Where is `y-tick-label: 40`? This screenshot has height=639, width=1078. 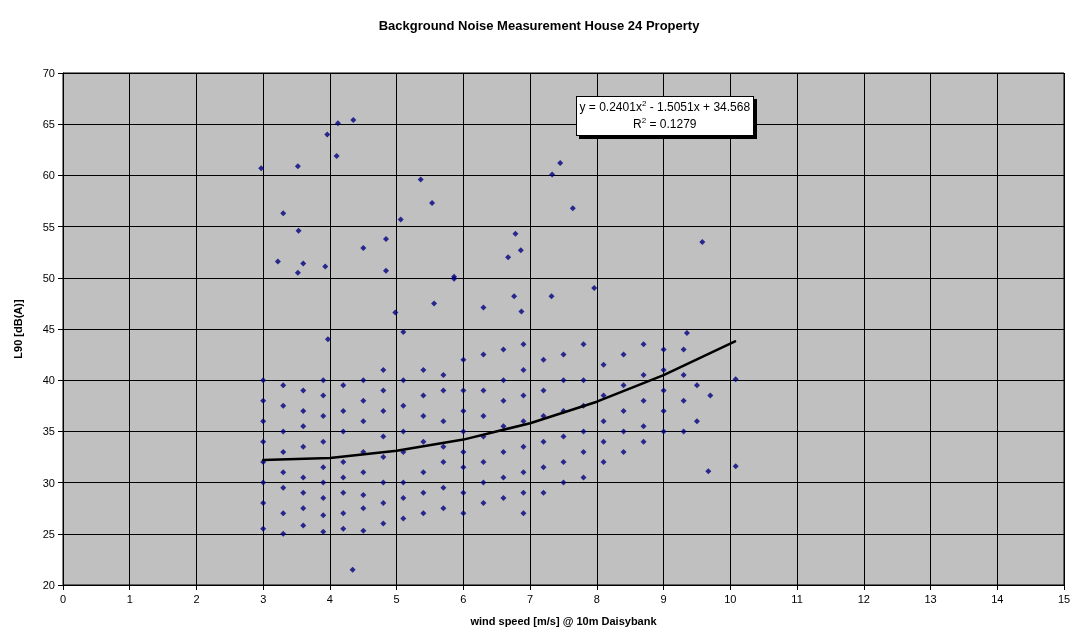
y-tick-label: 40 is located at coordinates (48, 380).